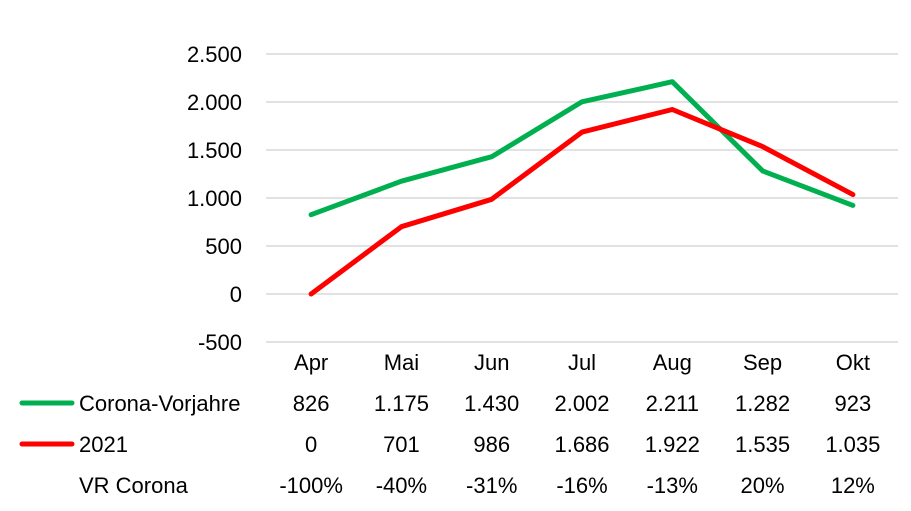 Image resolution: width=911 pixels, height=511 pixels. I want to click on data-label: -40%, so click(401, 485).